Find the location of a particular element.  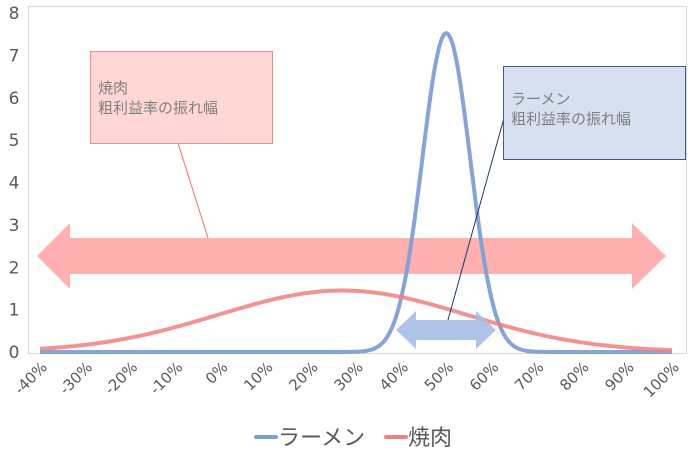

x-tick-label: 50% is located at coordinates (439, 376).